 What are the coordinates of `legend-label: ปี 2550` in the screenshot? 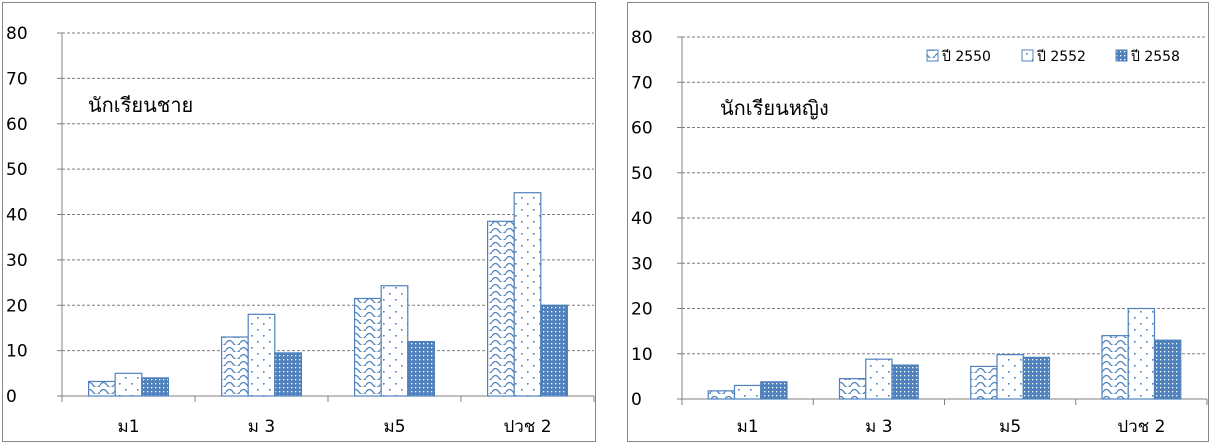 It's located at (966, 57).